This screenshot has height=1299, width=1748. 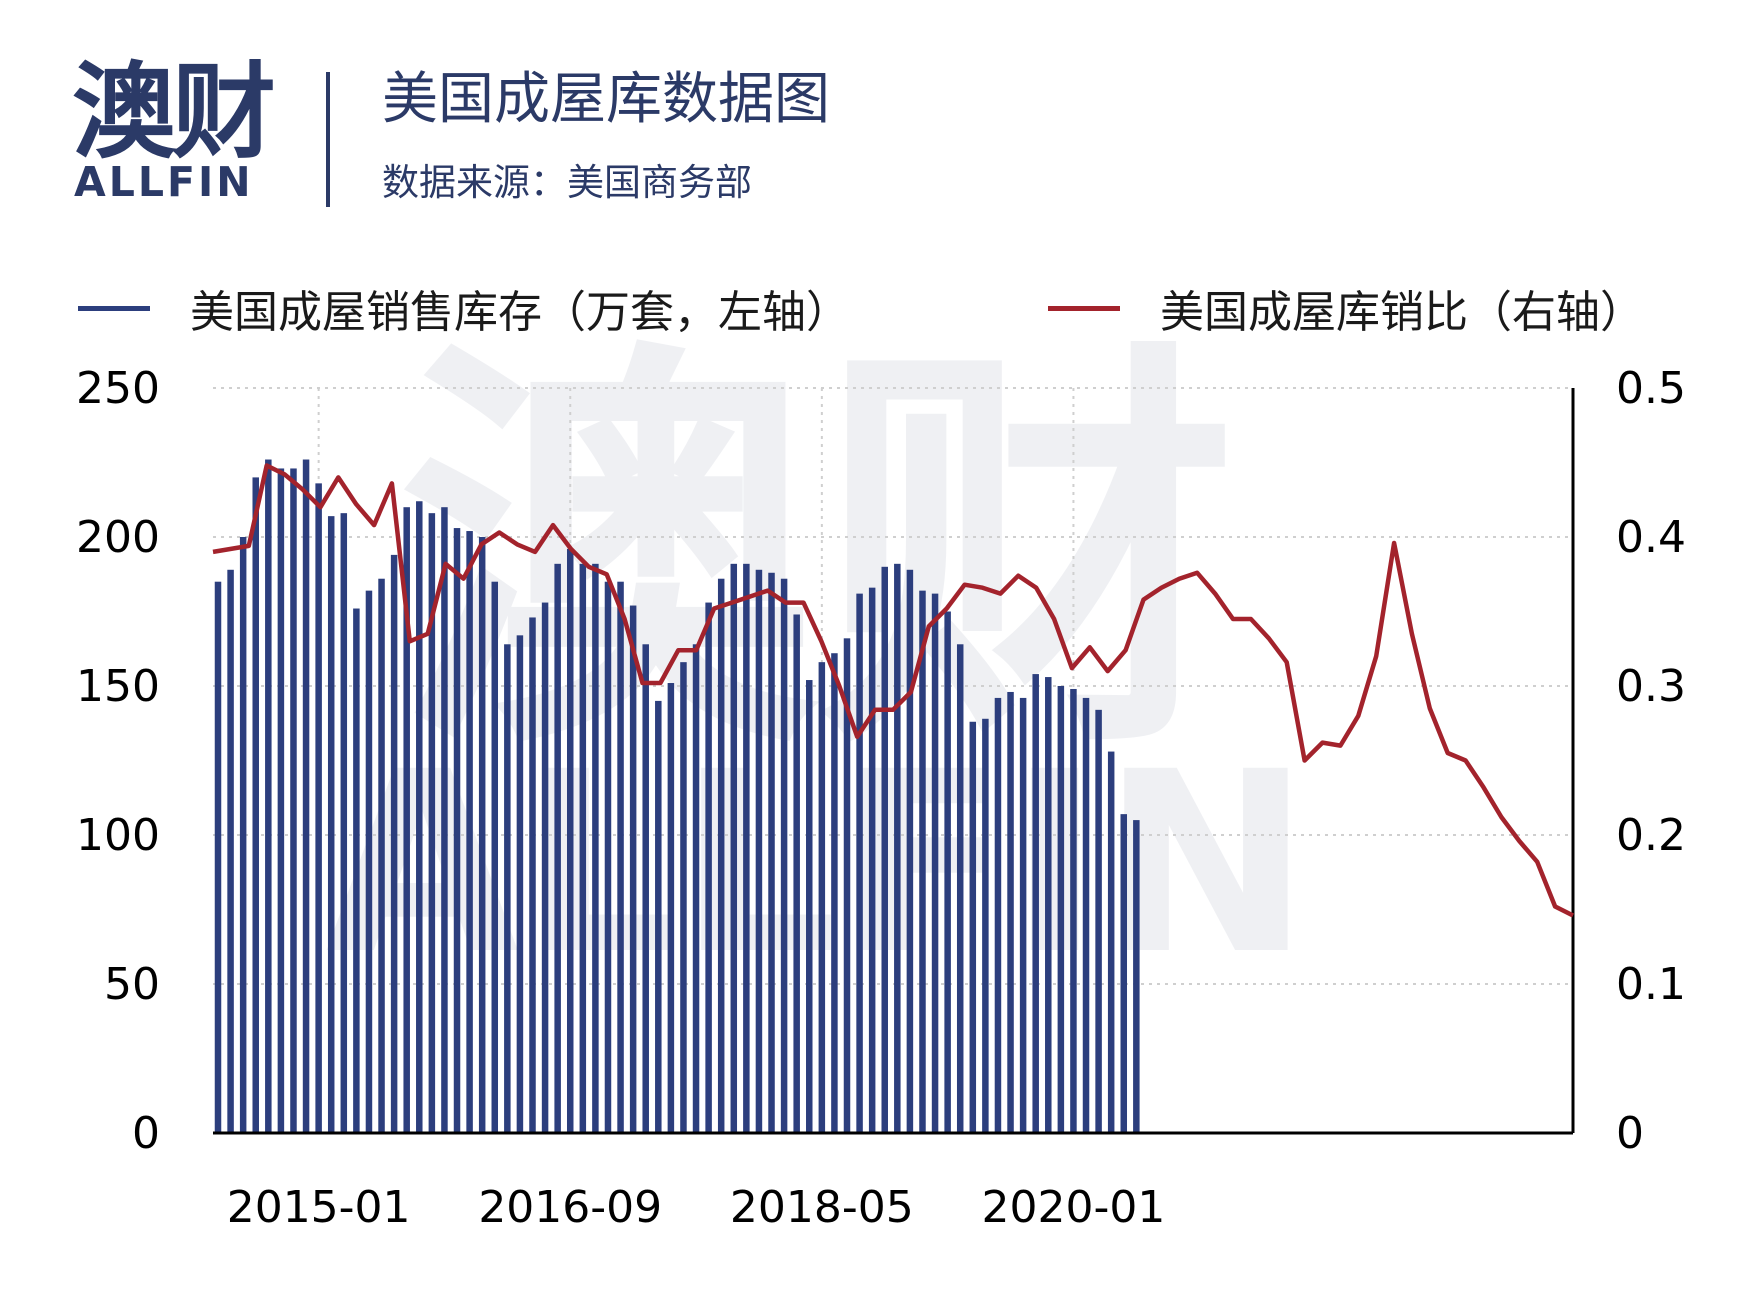 What do you see at coordinates (567, 182) in the screenshot?
I see `chart-source: 数据来源：美国商务部` at bounding box center [567, 182].